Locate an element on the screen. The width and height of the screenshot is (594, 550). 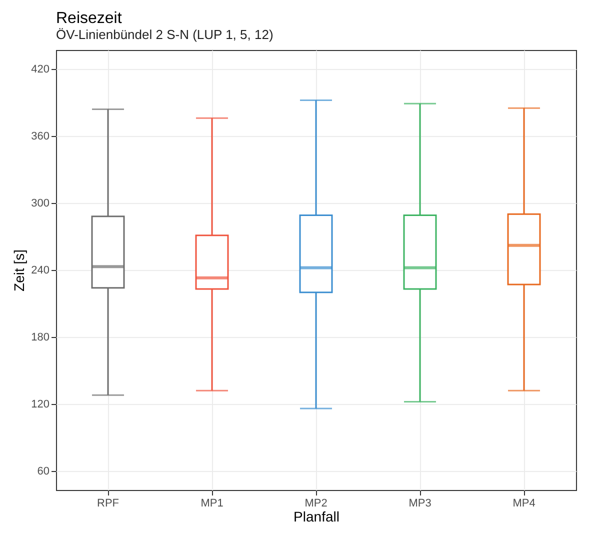
x-tick-label: MP4 is located at coordinates (524, 504).